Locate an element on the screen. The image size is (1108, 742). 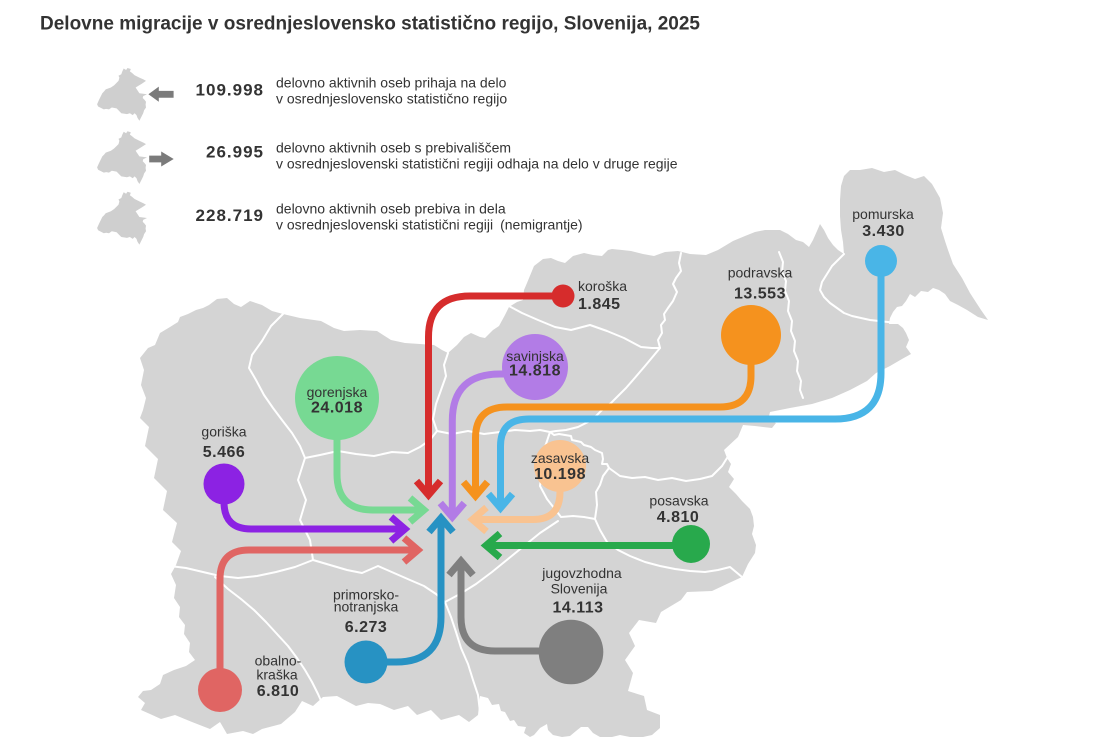
svg-text: Slovenija is located at coordinates (579, 589).